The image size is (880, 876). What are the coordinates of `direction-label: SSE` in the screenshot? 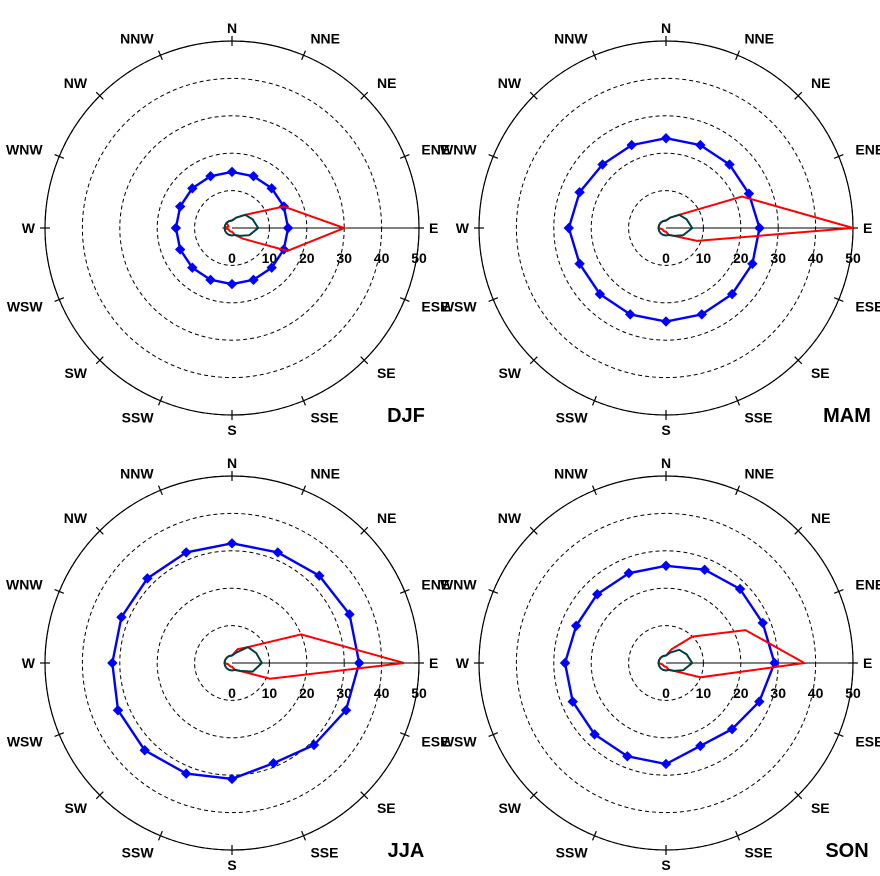 It's located at (758, 417).